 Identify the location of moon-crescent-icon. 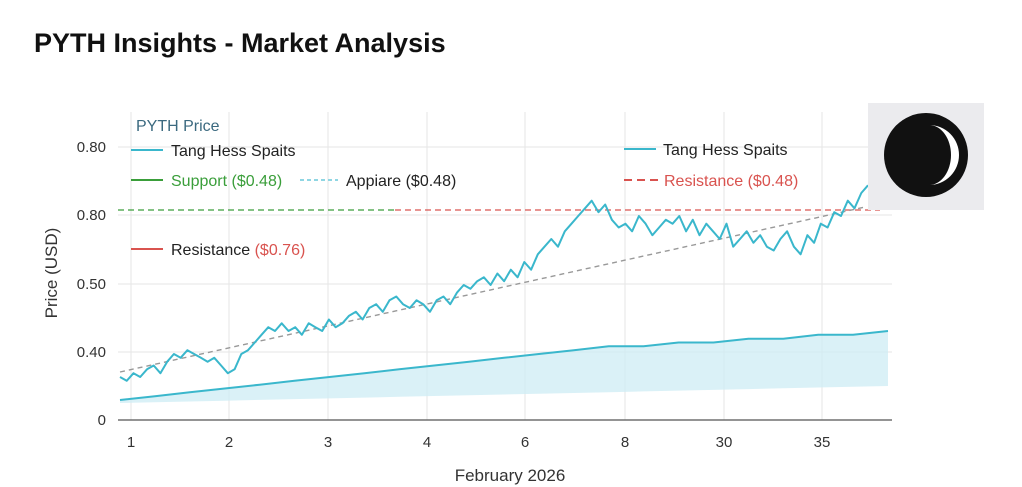
(926, 155).